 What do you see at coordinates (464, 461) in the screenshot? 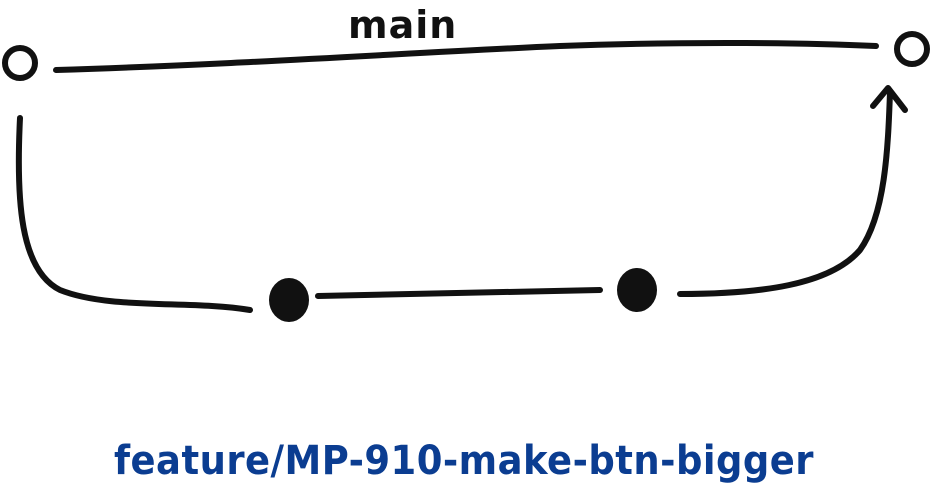
I see `feature-branch-label: feature/MP-910-make-btn-bigger` at bounding box center [464, 461].